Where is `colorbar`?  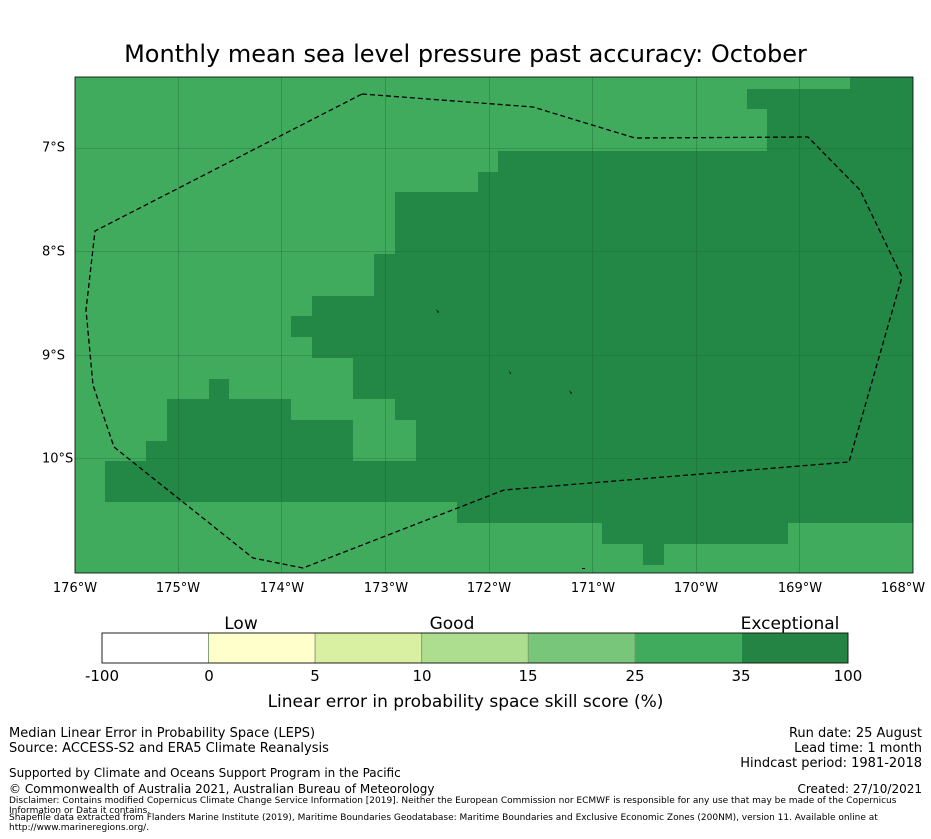 colorbar is located at coordinates (475, 648).